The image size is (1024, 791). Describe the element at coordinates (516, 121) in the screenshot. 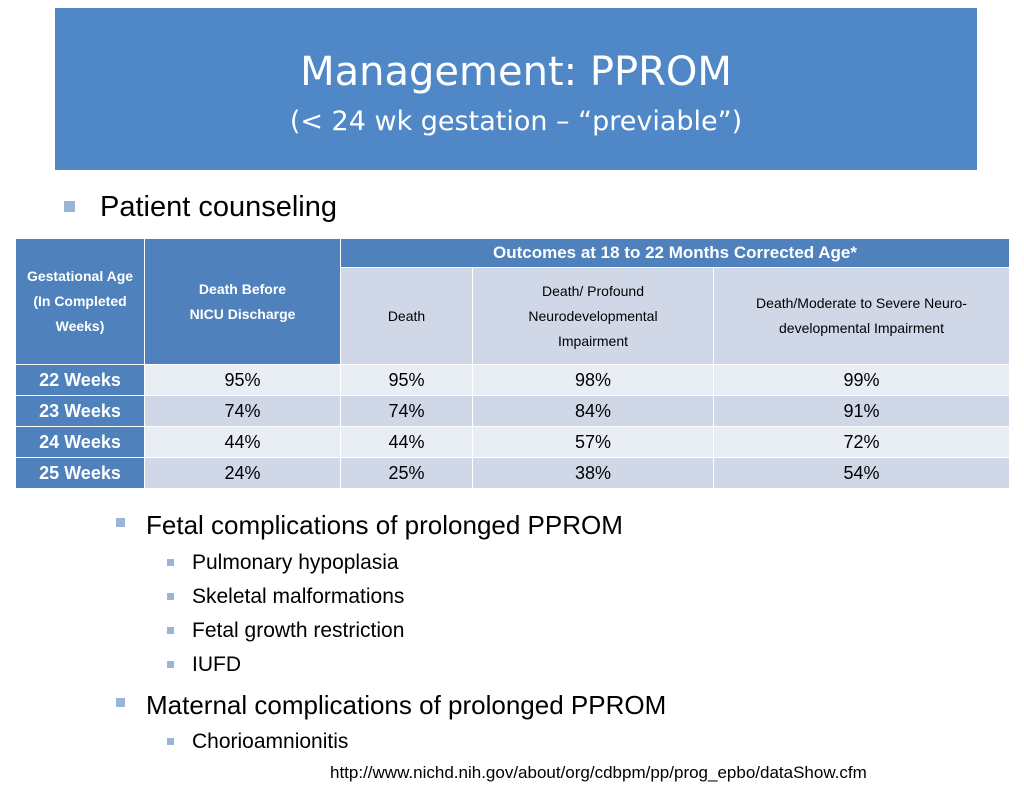

I see `slide-subtitle: (< 24 wk gestation – “previable”)` at that location.